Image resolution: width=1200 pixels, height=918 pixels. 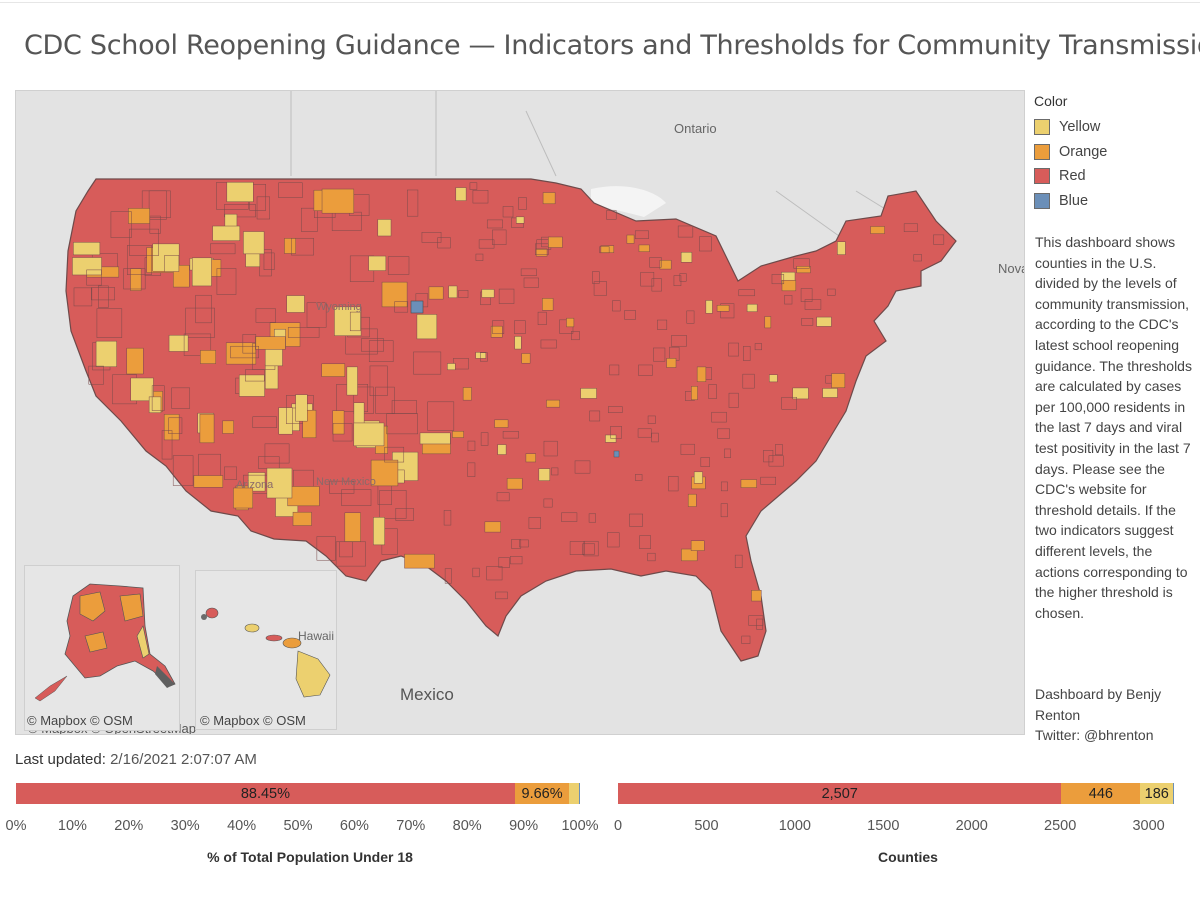 I want to click on axis-tick: 60%, so click(x=354, y=826).